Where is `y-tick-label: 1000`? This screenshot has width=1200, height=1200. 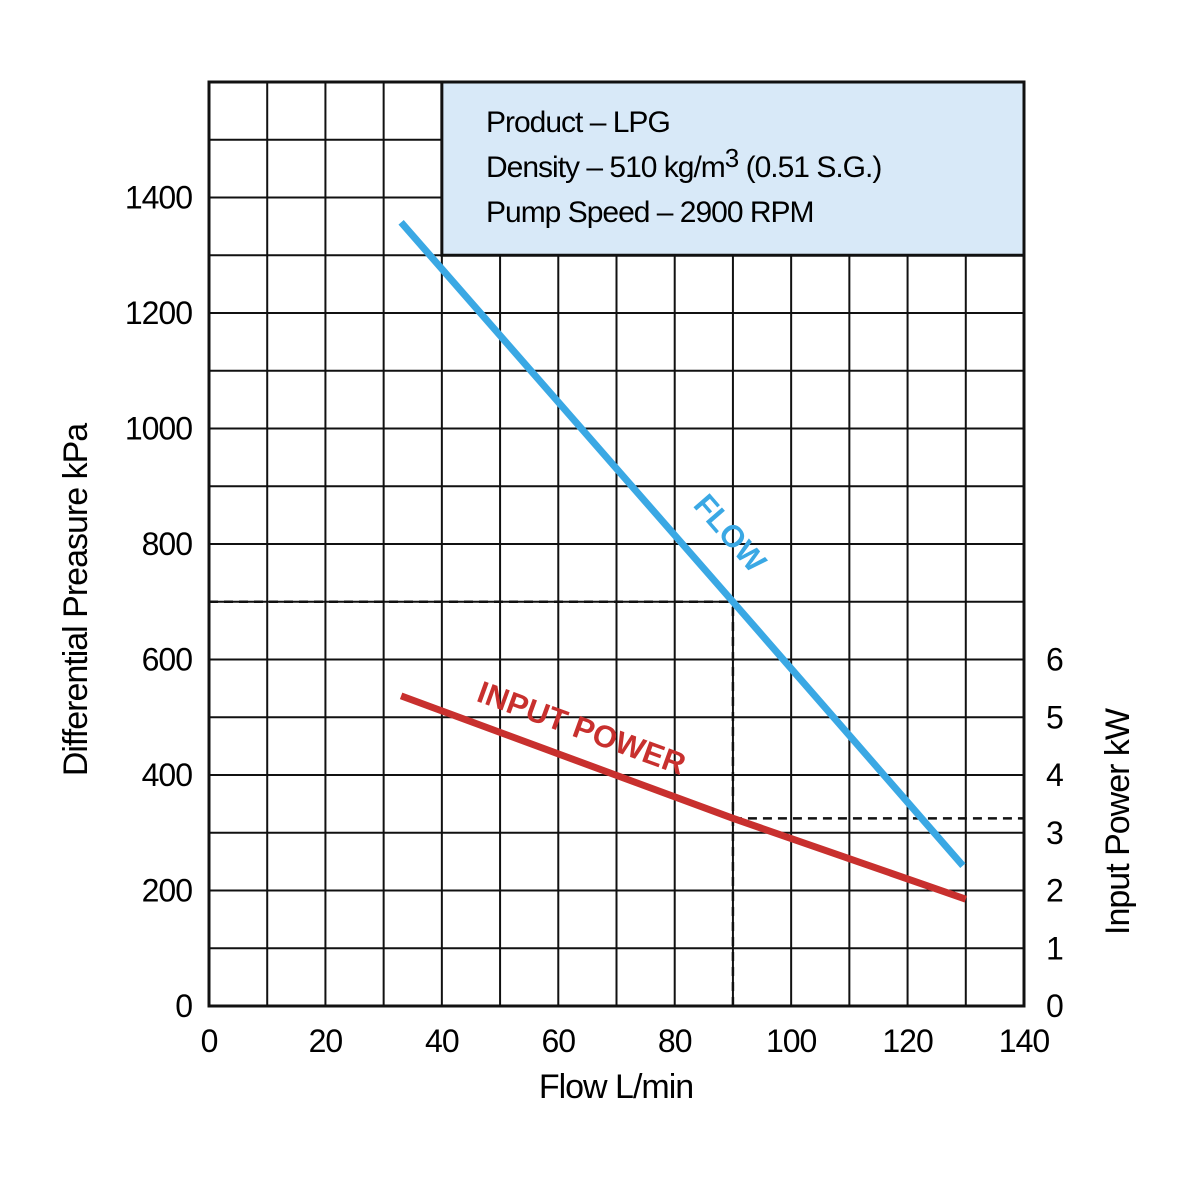 y-tick-label: 1000 is located at coordinates (158, 429).